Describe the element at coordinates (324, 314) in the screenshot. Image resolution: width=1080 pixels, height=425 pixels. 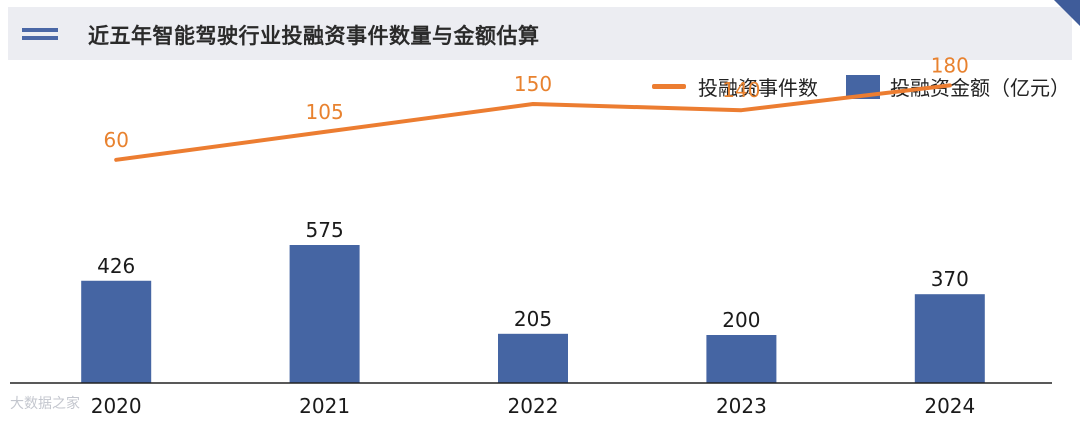
I see `bar-2021` at that location.